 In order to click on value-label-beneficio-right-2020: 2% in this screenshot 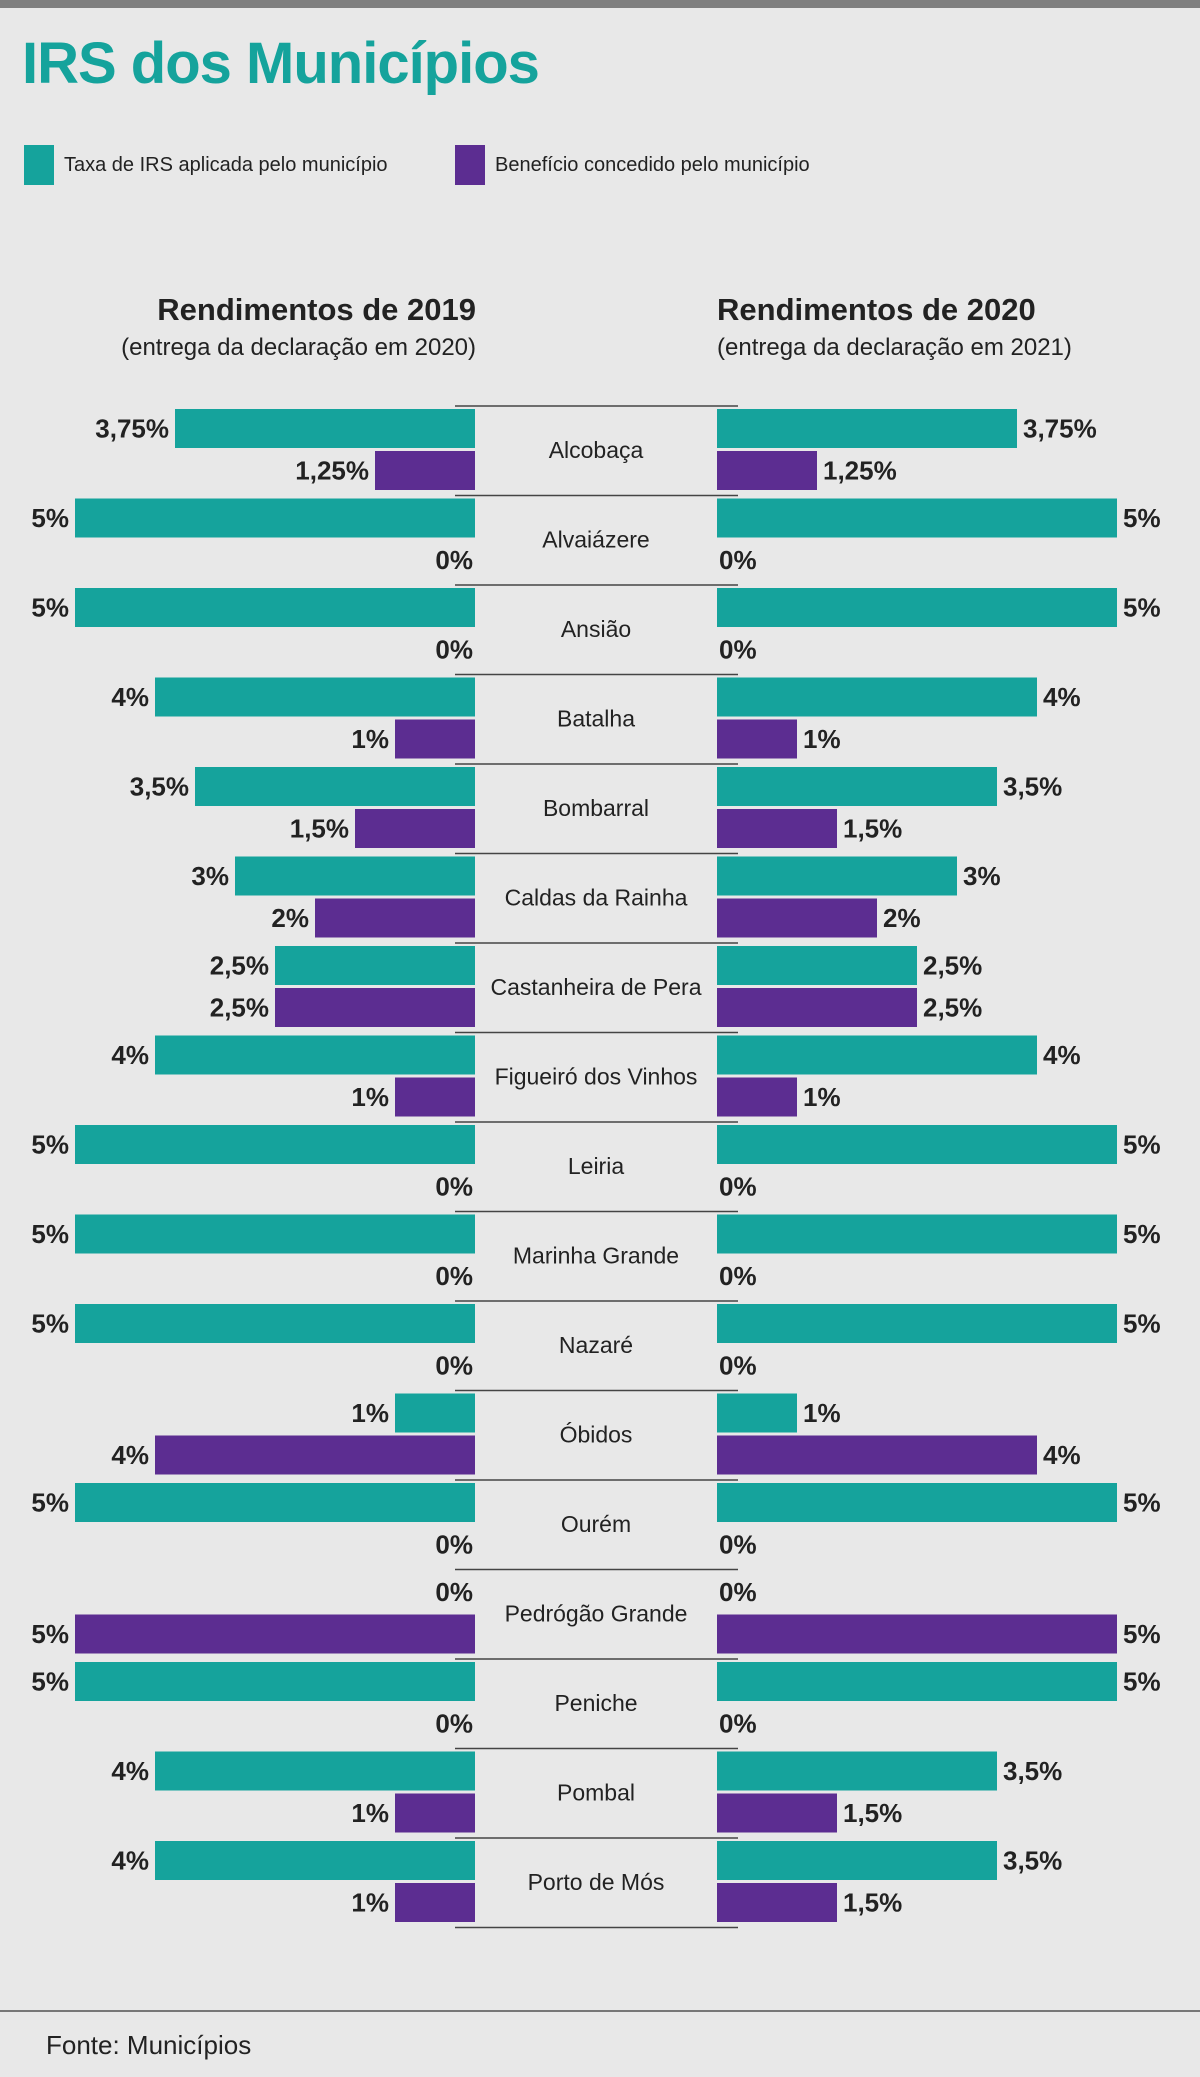, I will do `click(902, 918)`.